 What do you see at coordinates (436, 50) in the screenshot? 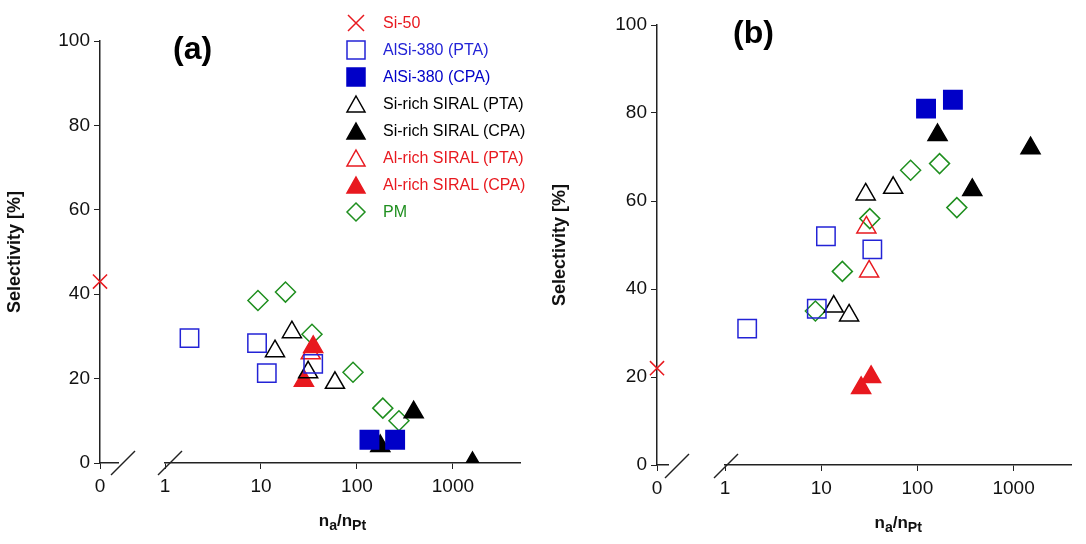
I see `legend-label: AlSi-380 (PTA)` at bounding box center [436, 50].